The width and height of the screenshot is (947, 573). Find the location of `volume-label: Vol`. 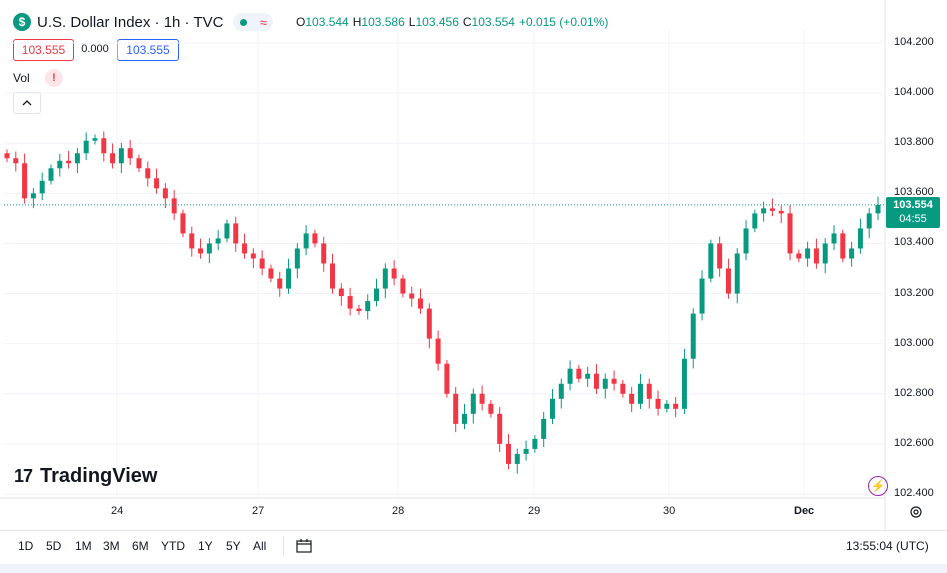

volume-label: Vol is located at coordinates (21, 78).